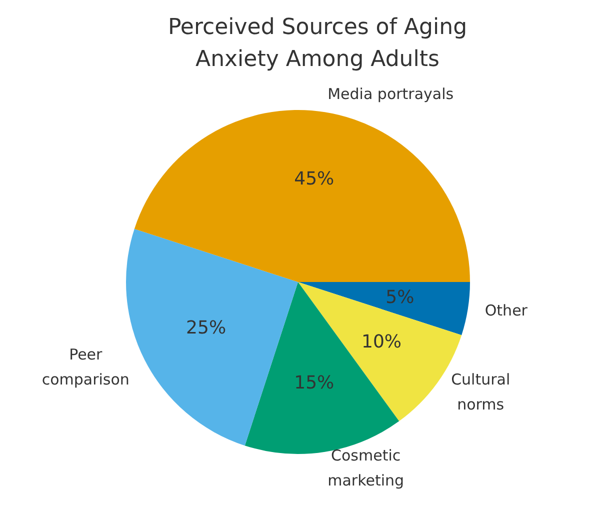  I want to click on slice-label: Cosmetic marketing, so click(366, 468).